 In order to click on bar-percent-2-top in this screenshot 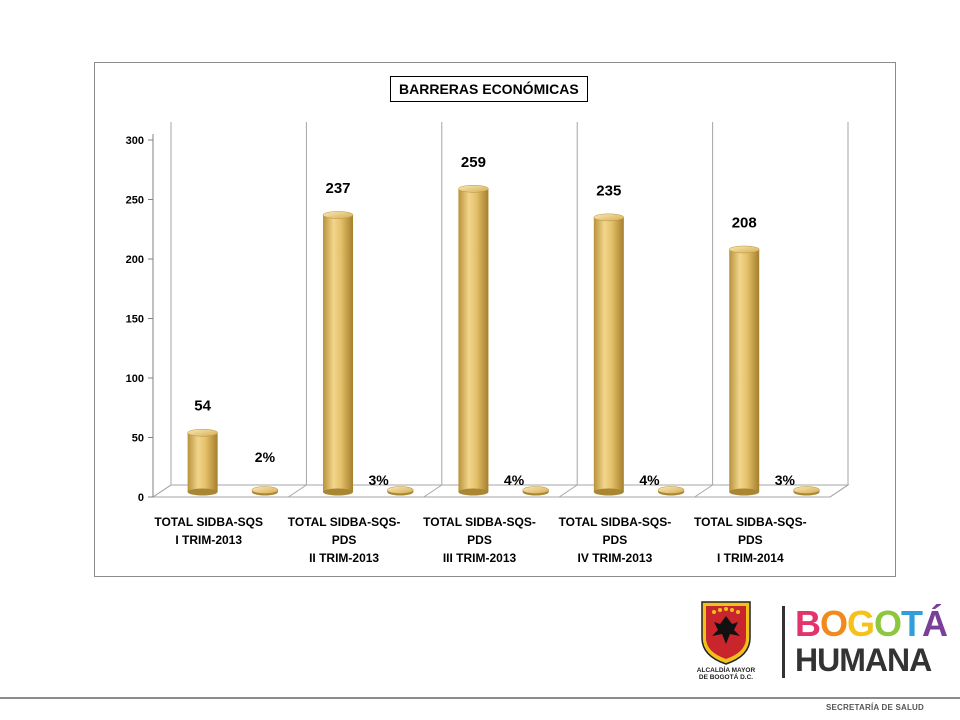, I will do `click(535, 490)`.